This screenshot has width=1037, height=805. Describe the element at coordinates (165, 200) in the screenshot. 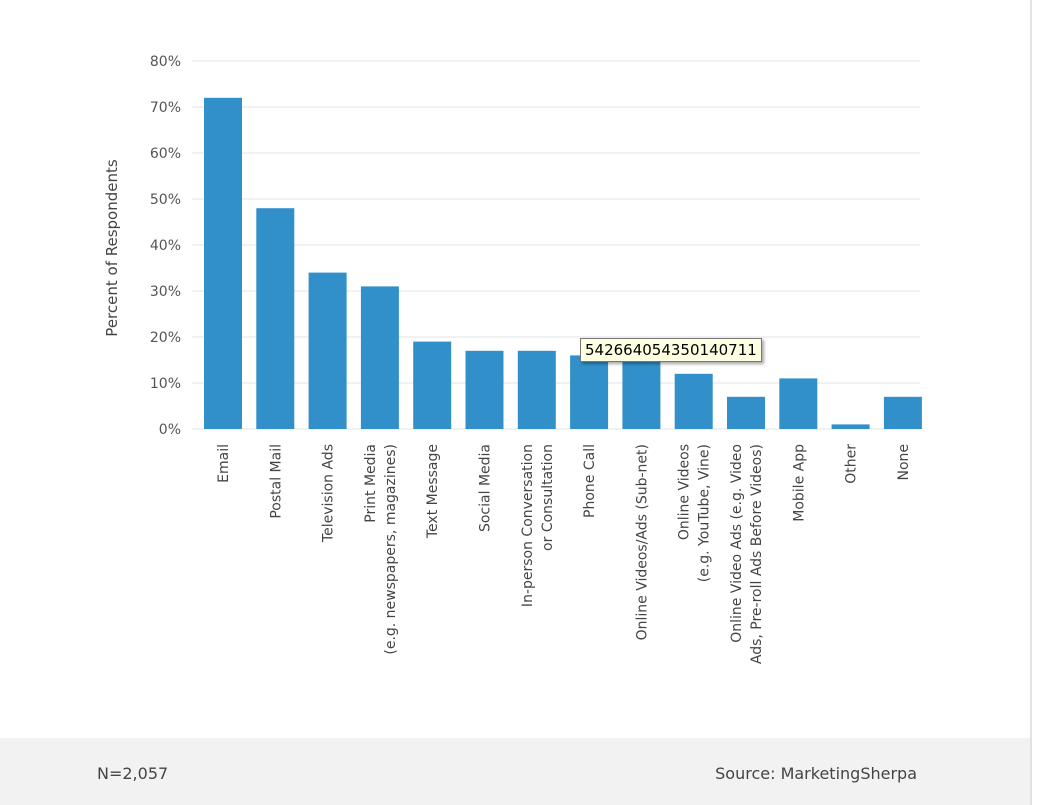

I see `y-tick-label: 50%` at that location.